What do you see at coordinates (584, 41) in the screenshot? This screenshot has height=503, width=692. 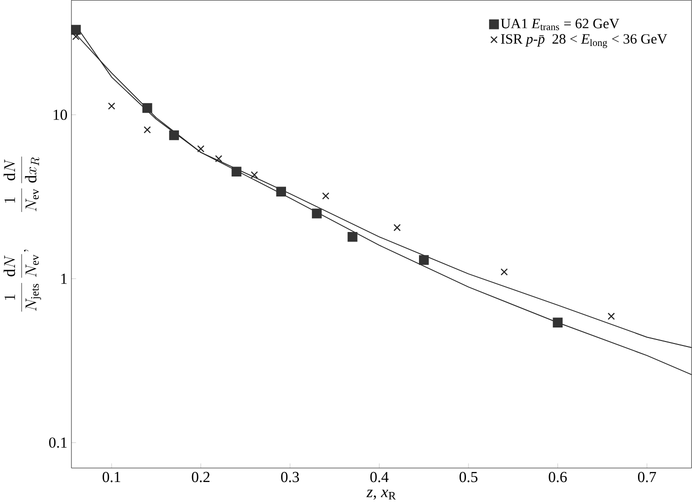 I see `legend-label: ISR p-p̄ 28 < E$_{long}$ < 36 GeV` at bounding box center [584, 41].